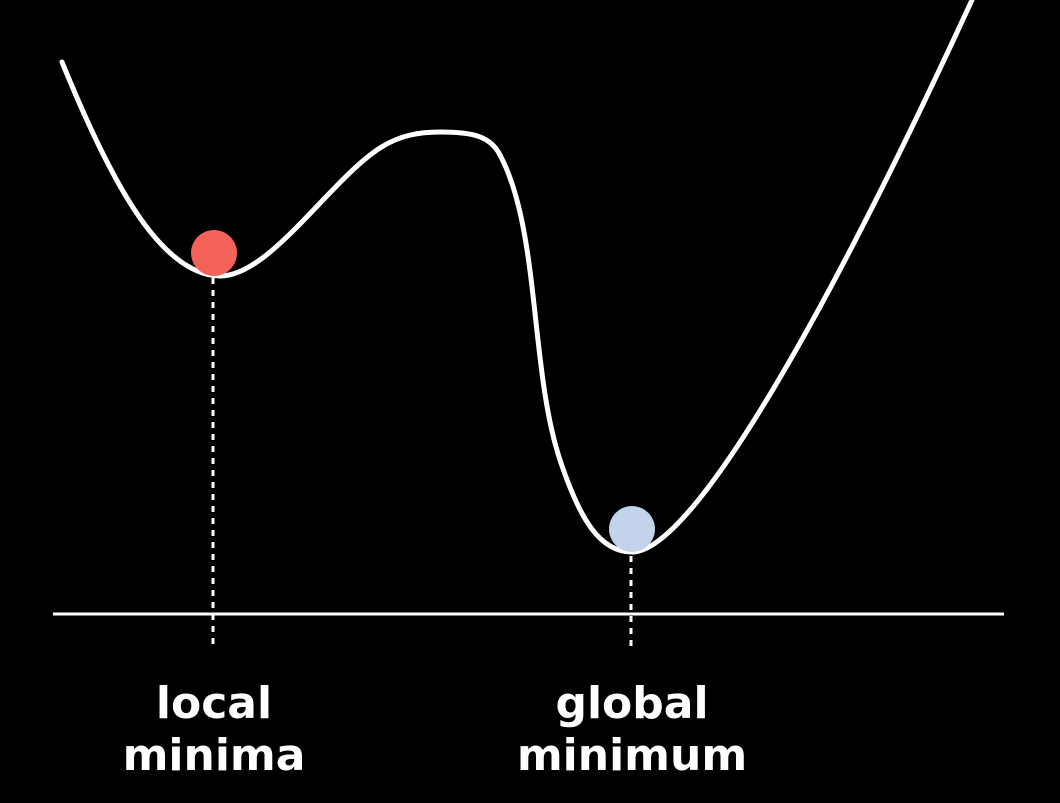 The image size is (1060, 803). What do you see at coordinates (214, 253) in the screenshot?
I see `local-minima-ball` at bounding box center [214, 253].